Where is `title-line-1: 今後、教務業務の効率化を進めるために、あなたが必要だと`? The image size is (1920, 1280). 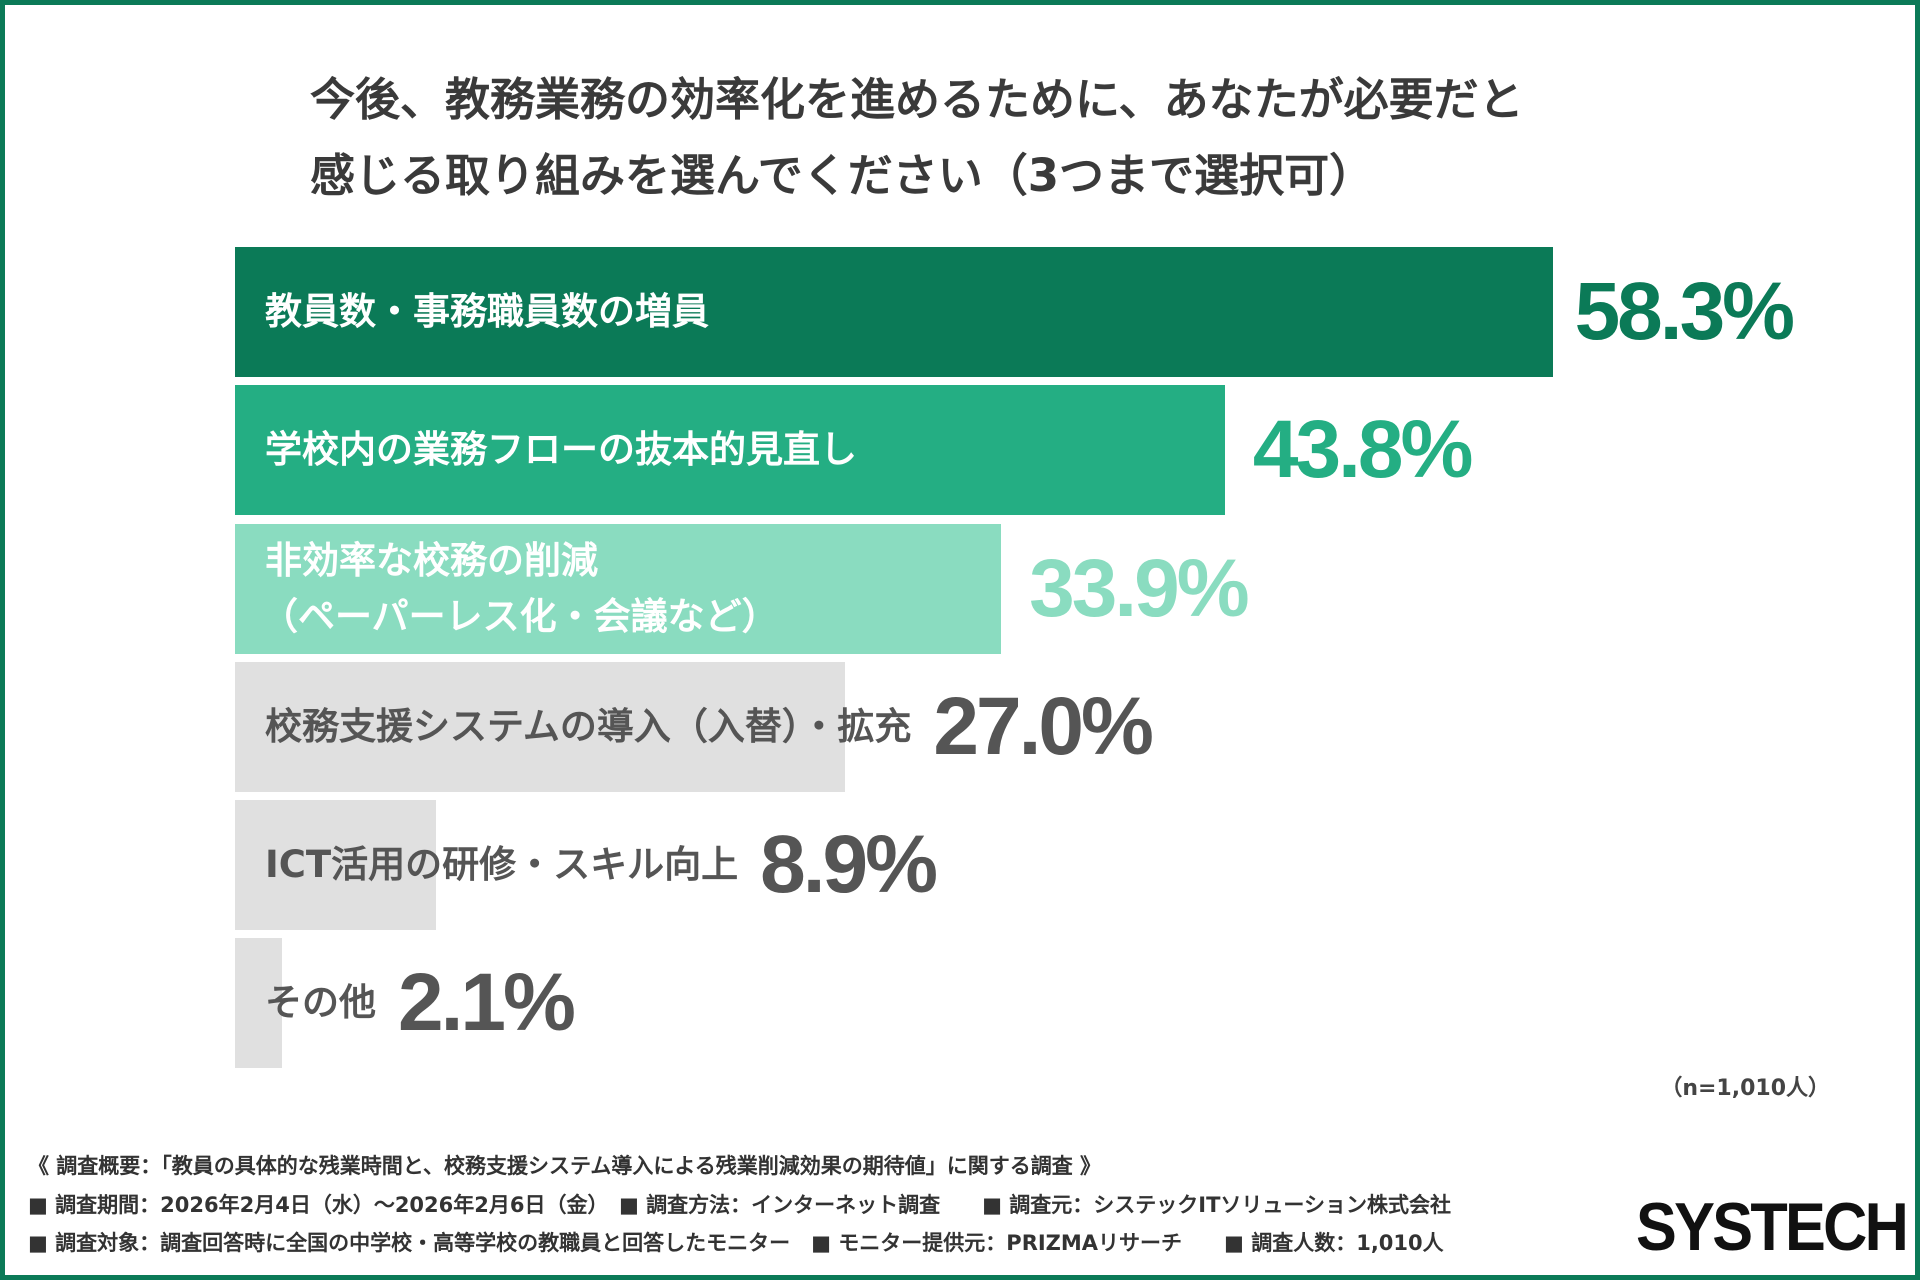
title-line-1: 今後、教務業務の効率化を進めるために、あなたが必要だと is located at coordinates (917, 99).